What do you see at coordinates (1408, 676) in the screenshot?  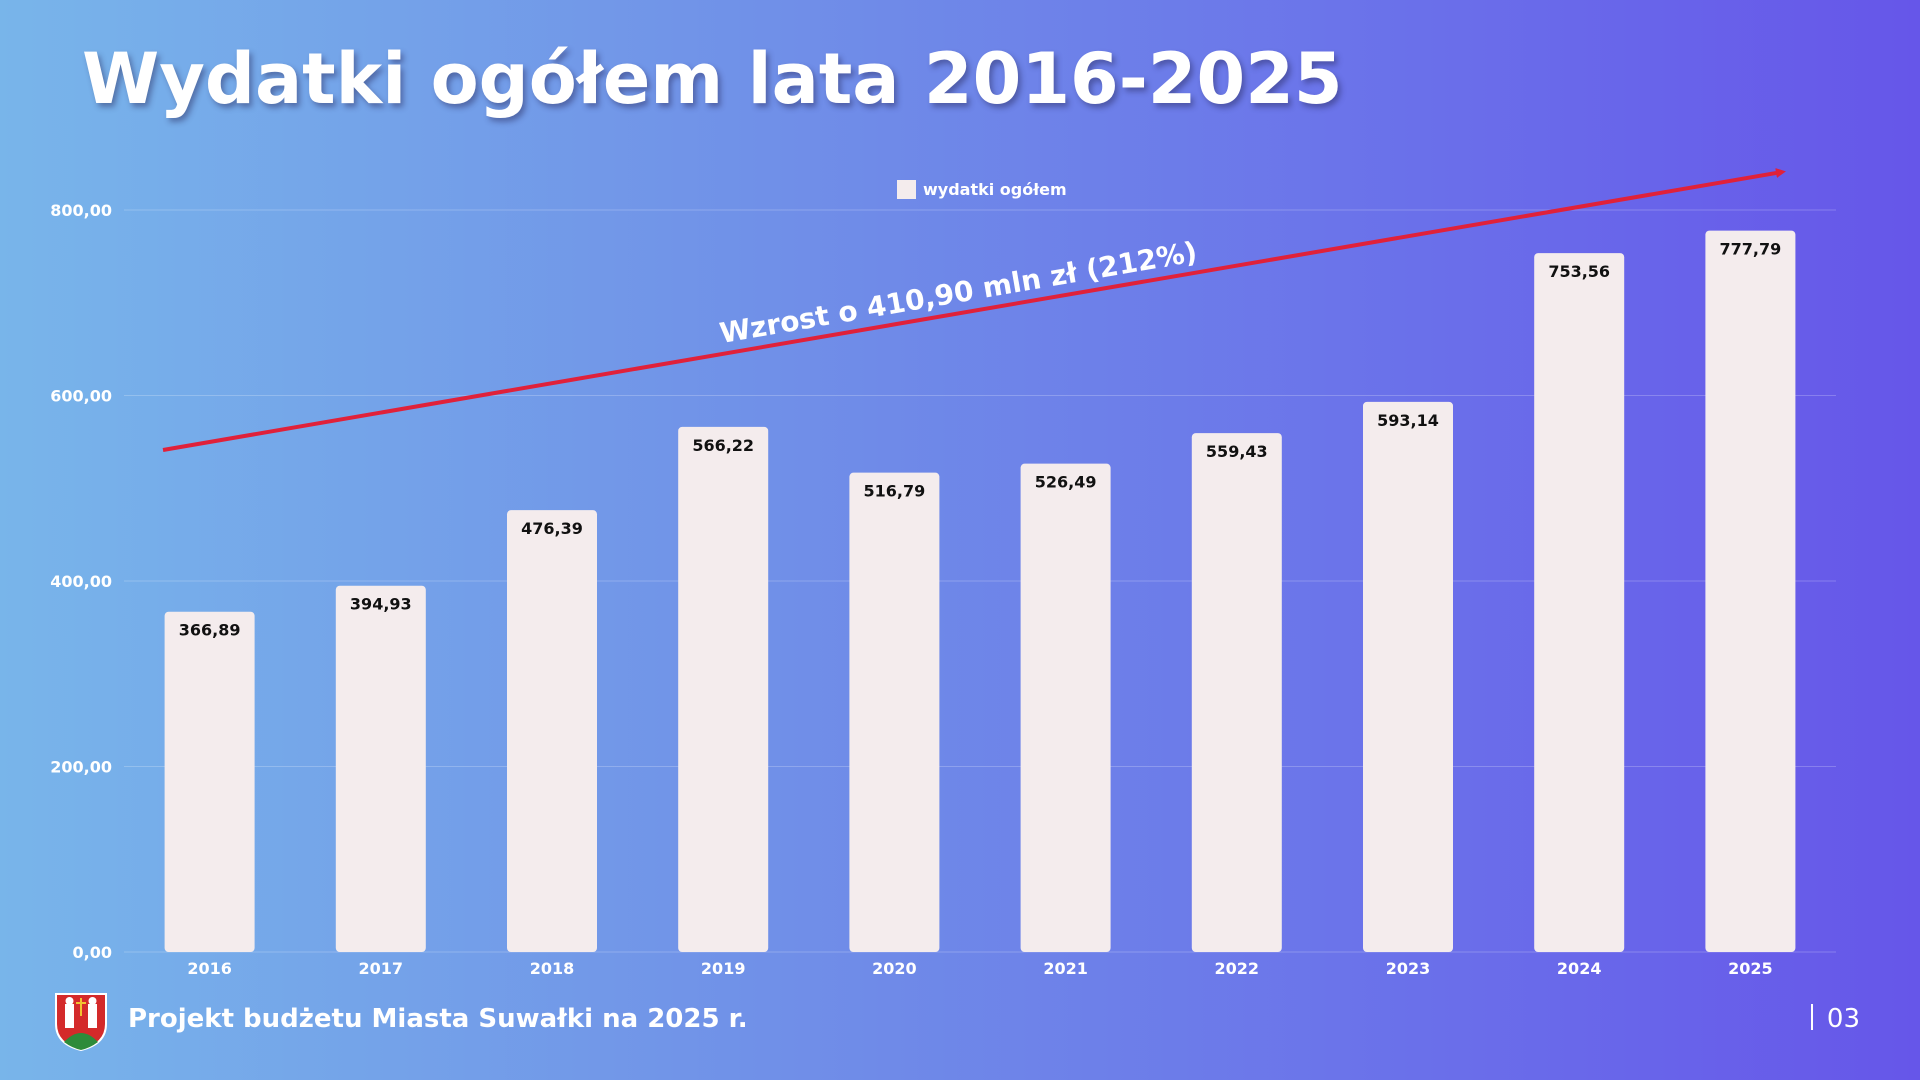 I see `bar-2023` at bounding box center [1408, 676].